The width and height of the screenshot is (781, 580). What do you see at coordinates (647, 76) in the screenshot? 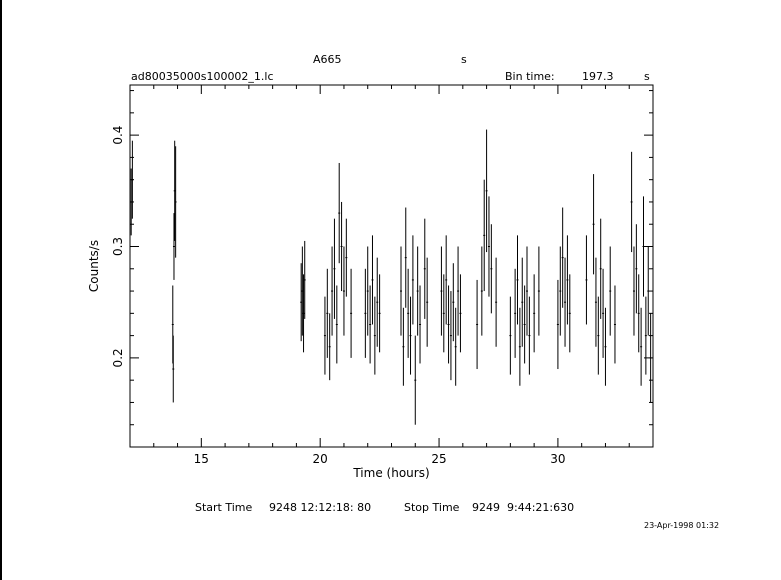
I see `bin-time-unit: s` at bounding box center [647, 76].